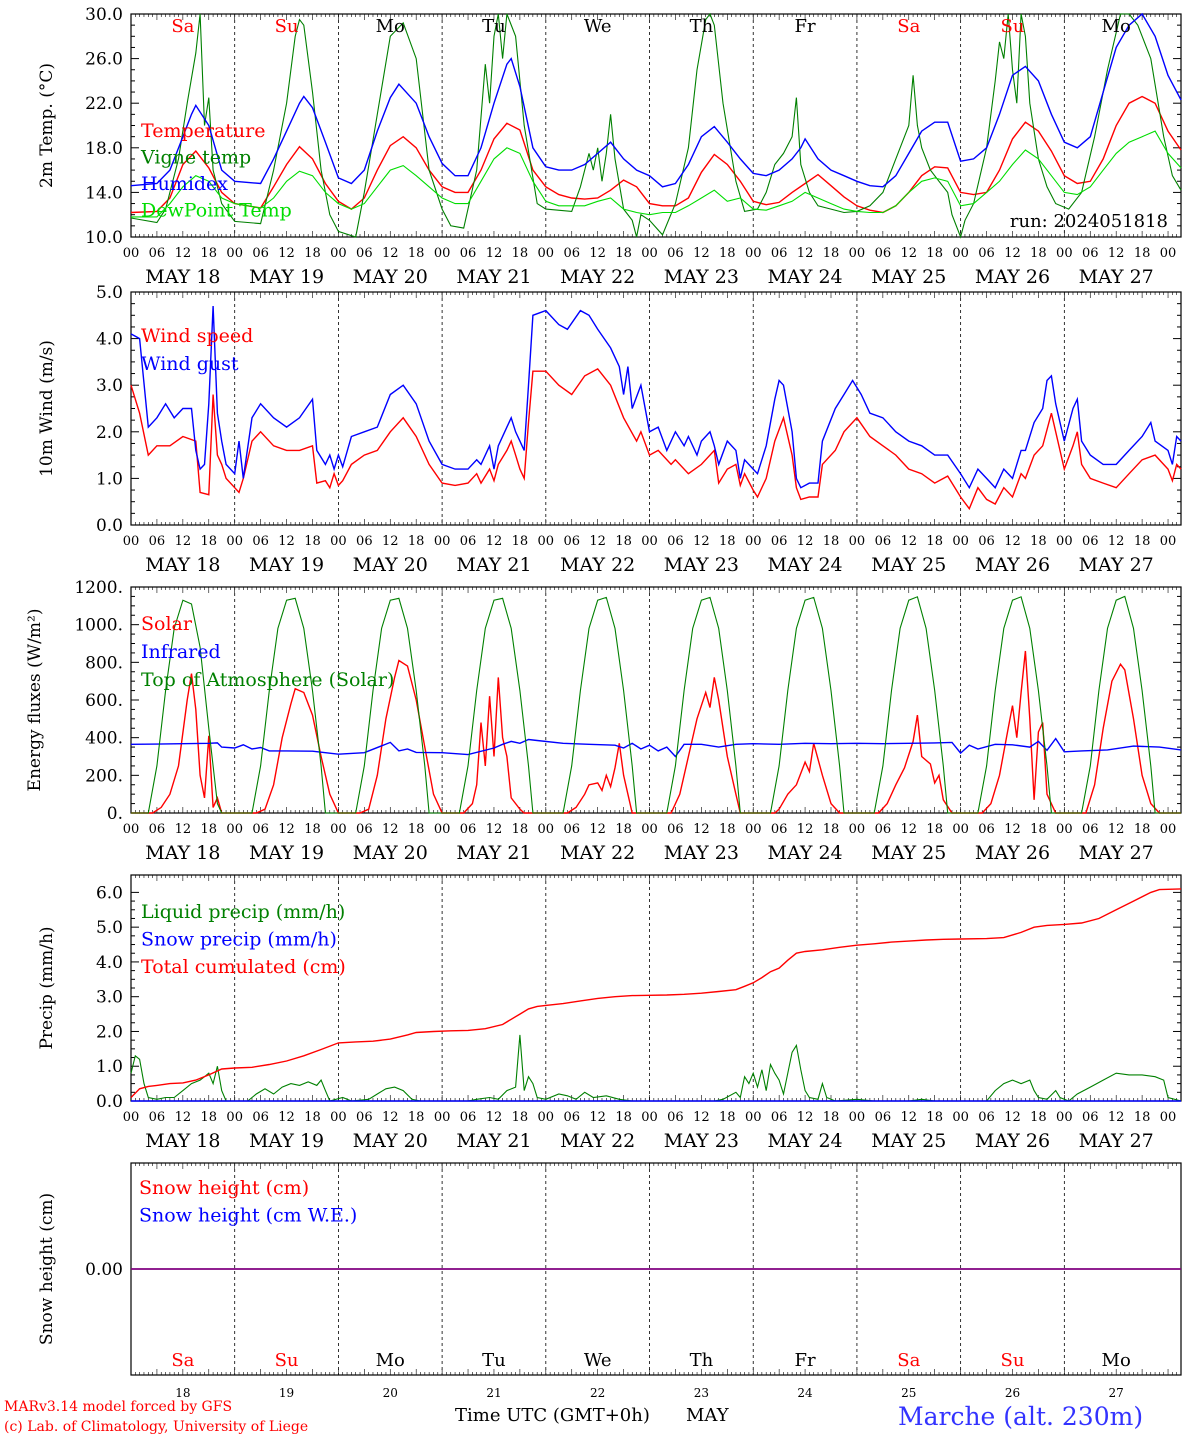 This screenshot has width=1194, height=1440. I want to click on y-tick-label: 0., so click(115, 814).